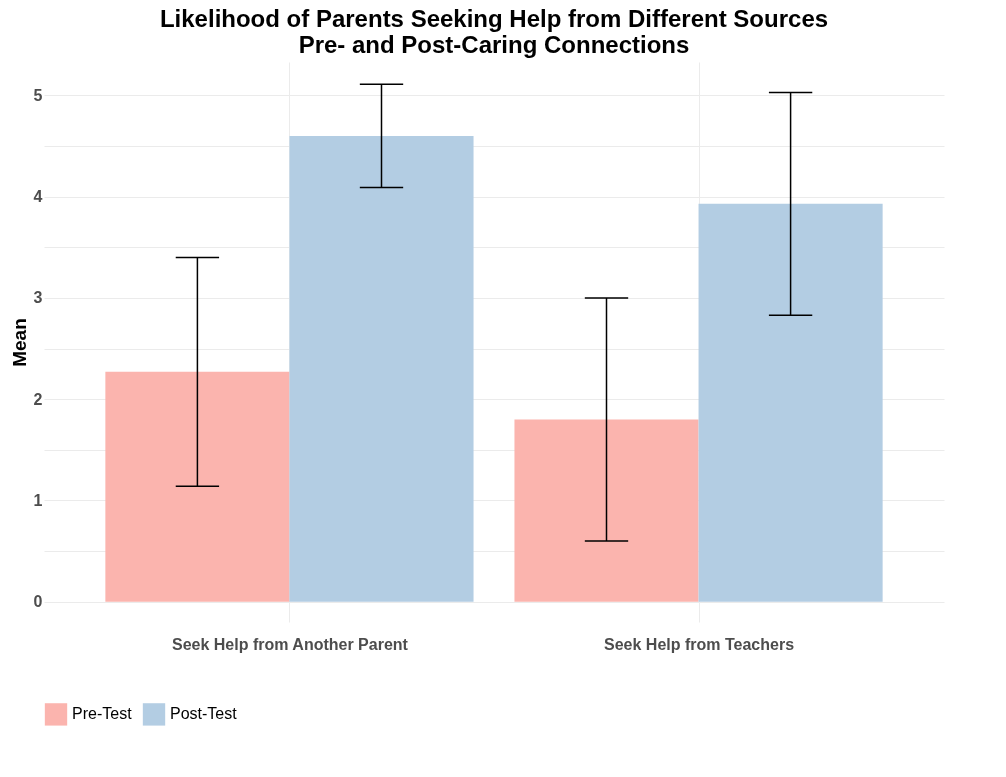 The image size is (1006, 777). Describe the element at coordinates (699, 644) in the screenshot. I see `x-tick-label: Seek Help from Teachers` at that location.